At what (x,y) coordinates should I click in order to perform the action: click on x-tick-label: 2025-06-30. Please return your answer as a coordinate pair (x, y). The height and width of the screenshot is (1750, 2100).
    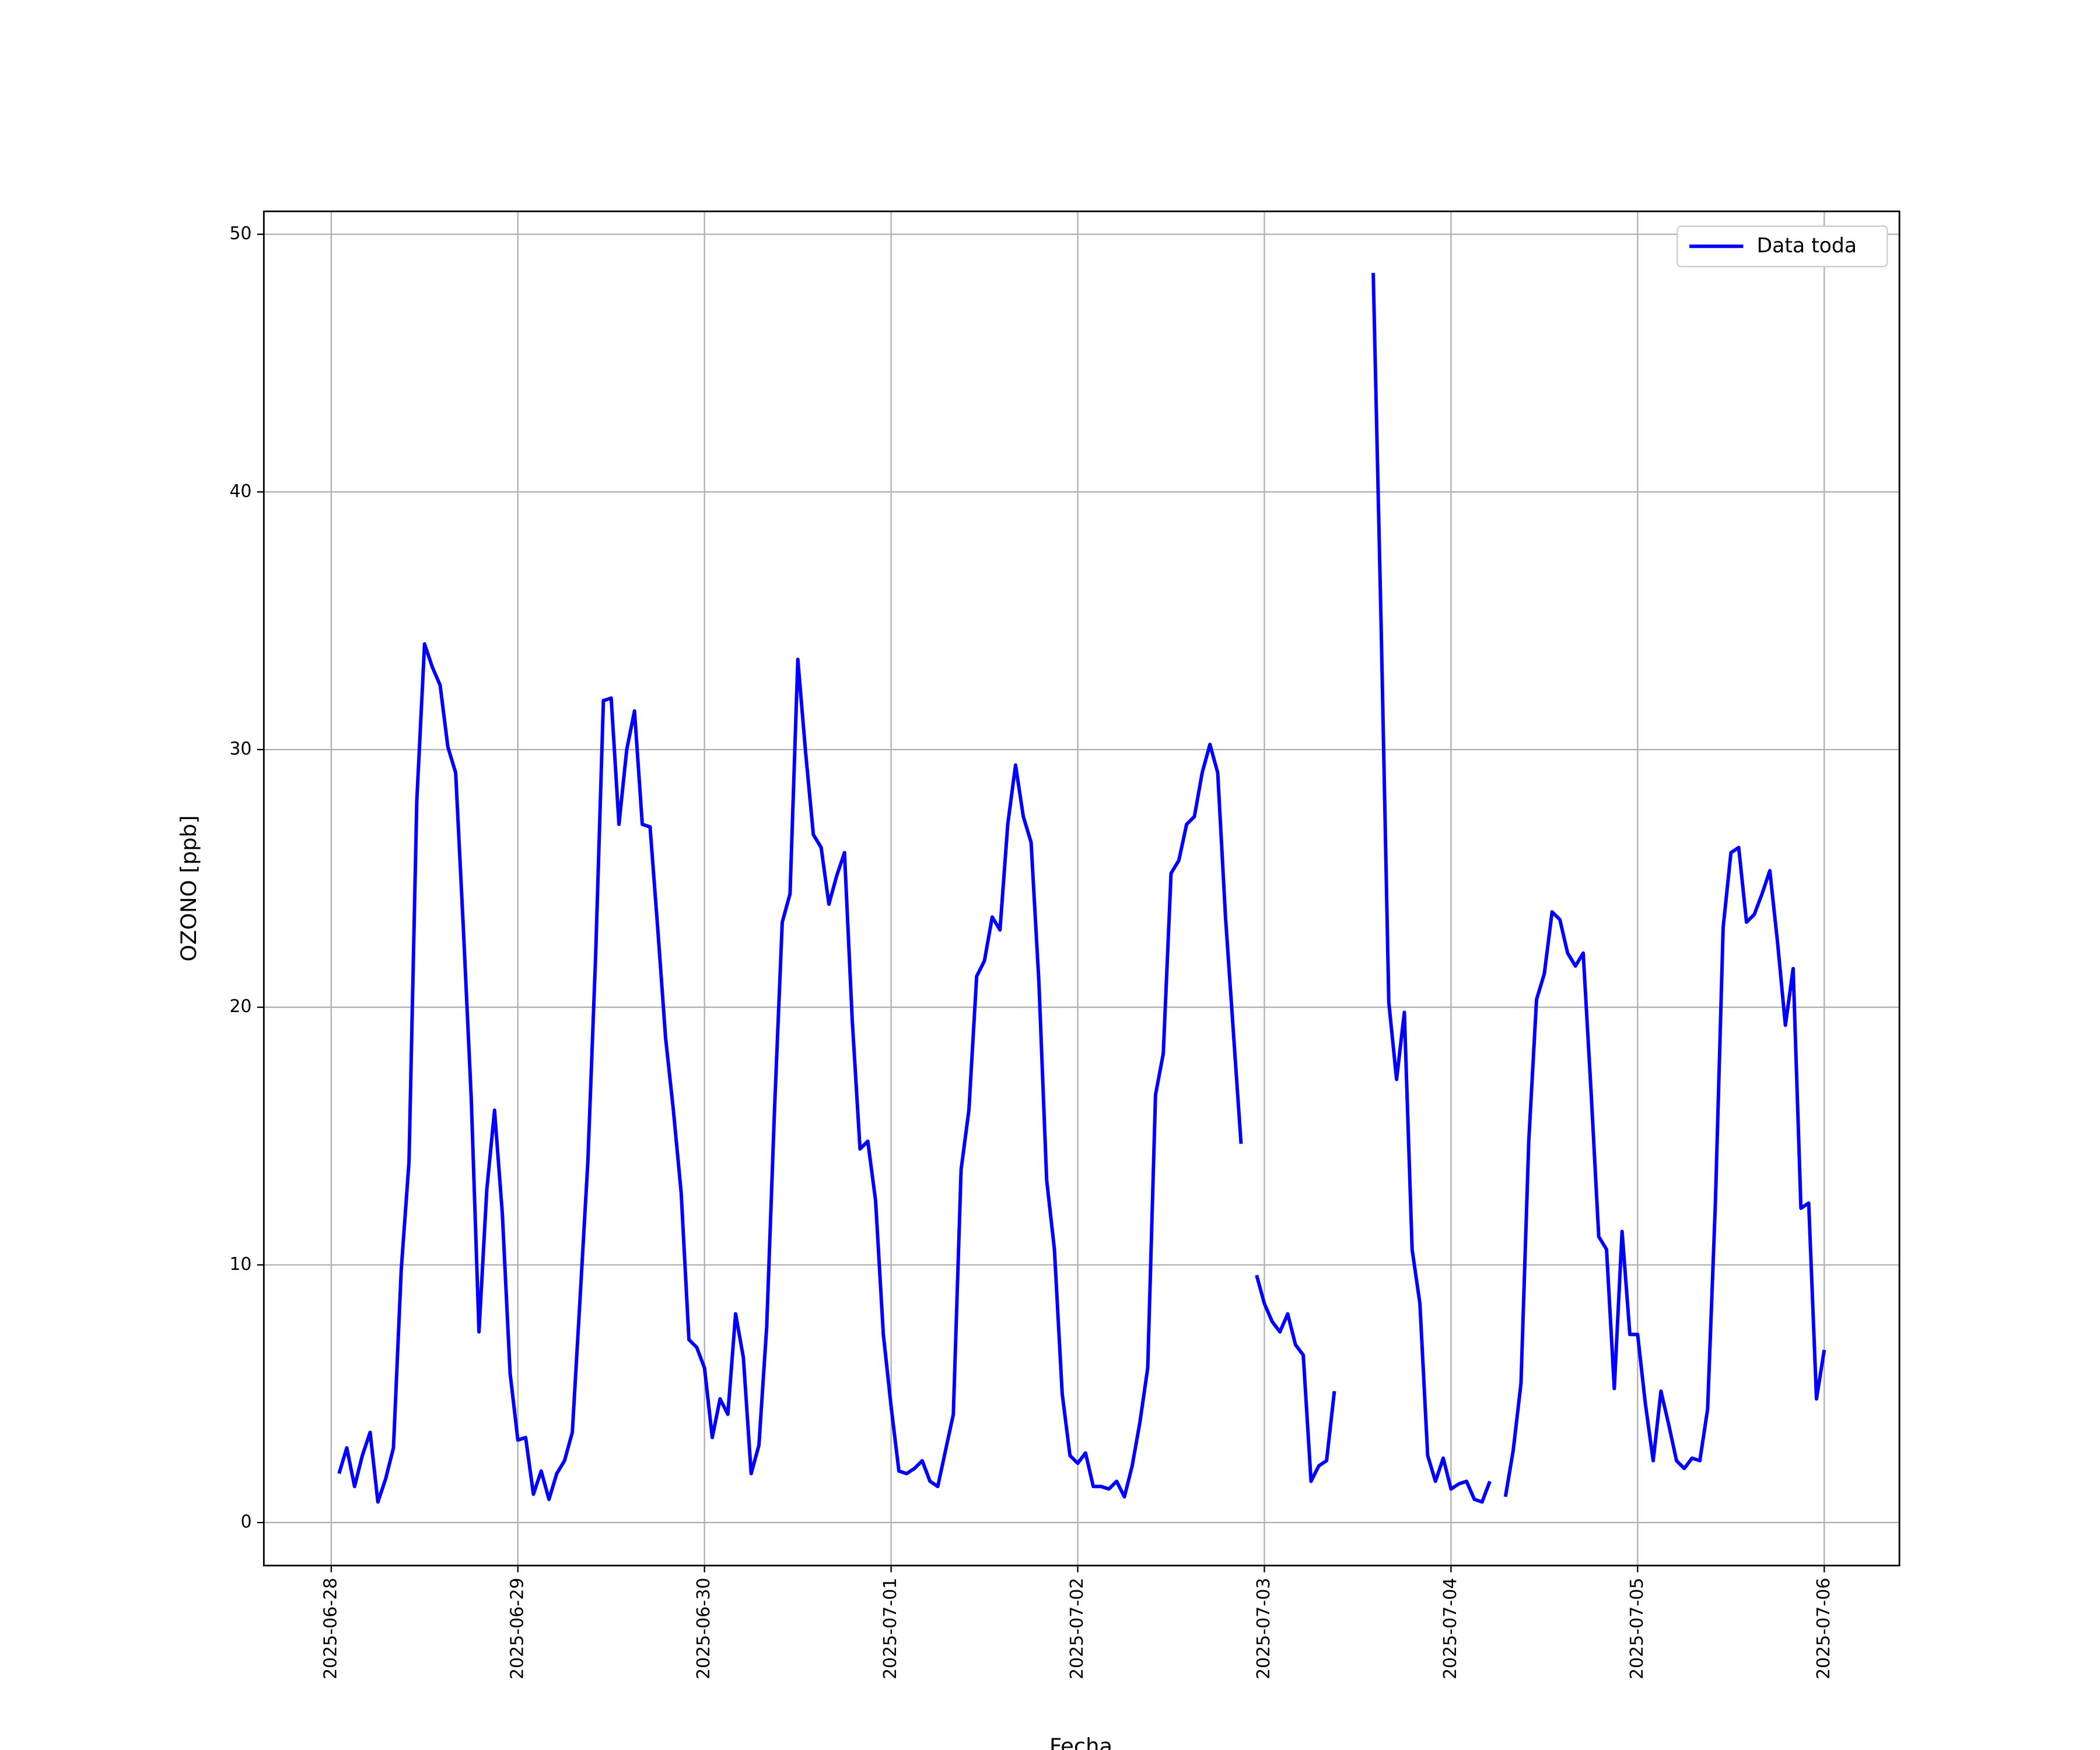
    Looking at the image, I should click on (704, 1629).